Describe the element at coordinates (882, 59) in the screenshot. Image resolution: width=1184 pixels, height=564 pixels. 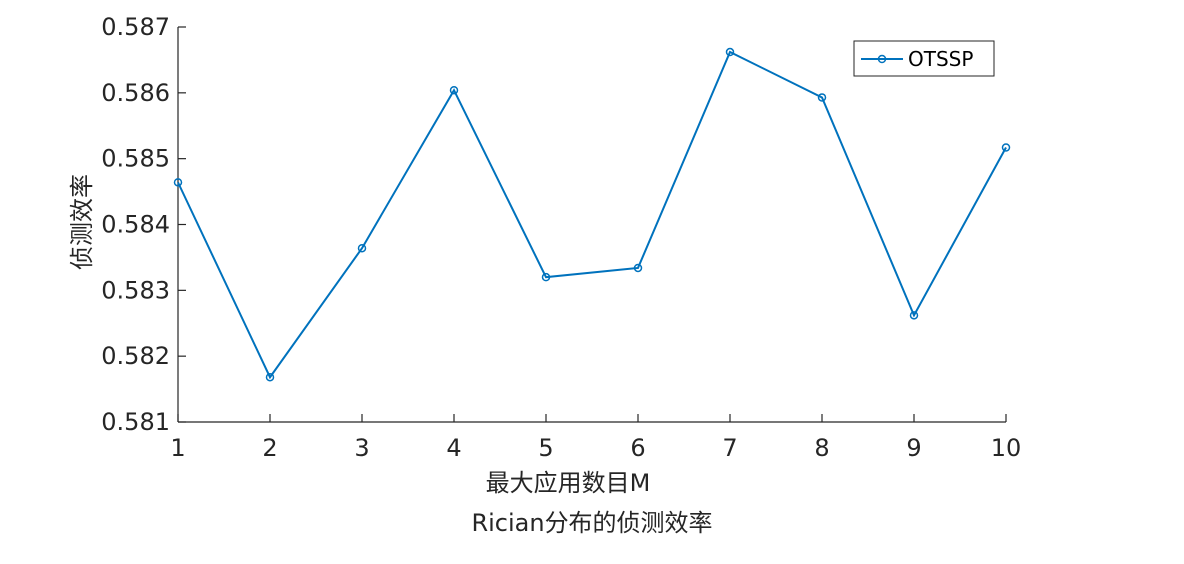
I see `legend-marker-otssp` at that location.